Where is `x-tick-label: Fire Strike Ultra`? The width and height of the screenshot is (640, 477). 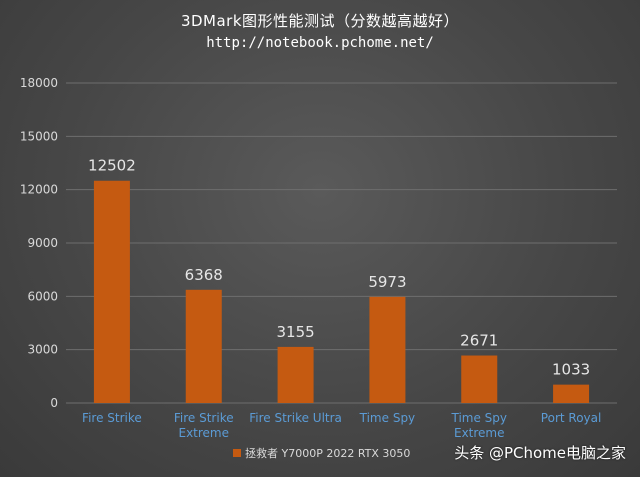
x-tick-label: Fire Strike Ultra is located at coordinates (295, 418).